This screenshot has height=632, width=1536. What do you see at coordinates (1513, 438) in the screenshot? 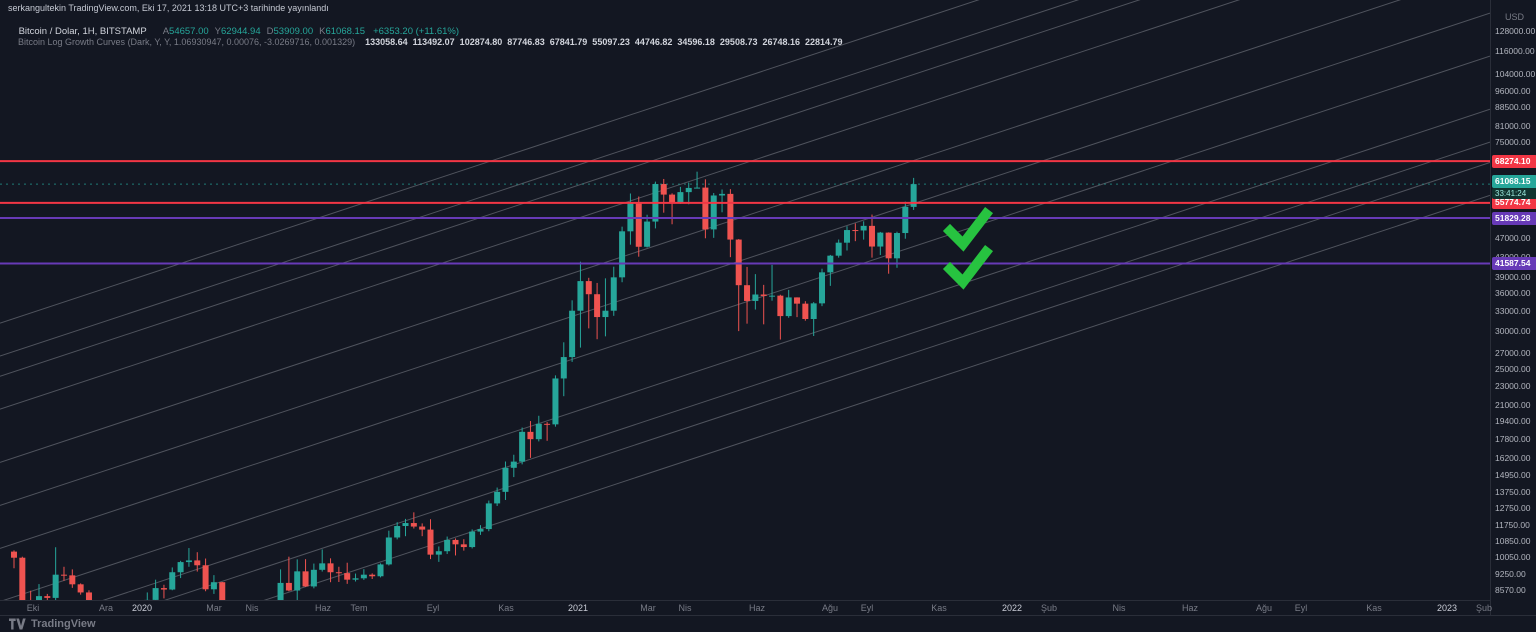
I see `price-tick: 17800.00` at bounding box center [1513, 438].